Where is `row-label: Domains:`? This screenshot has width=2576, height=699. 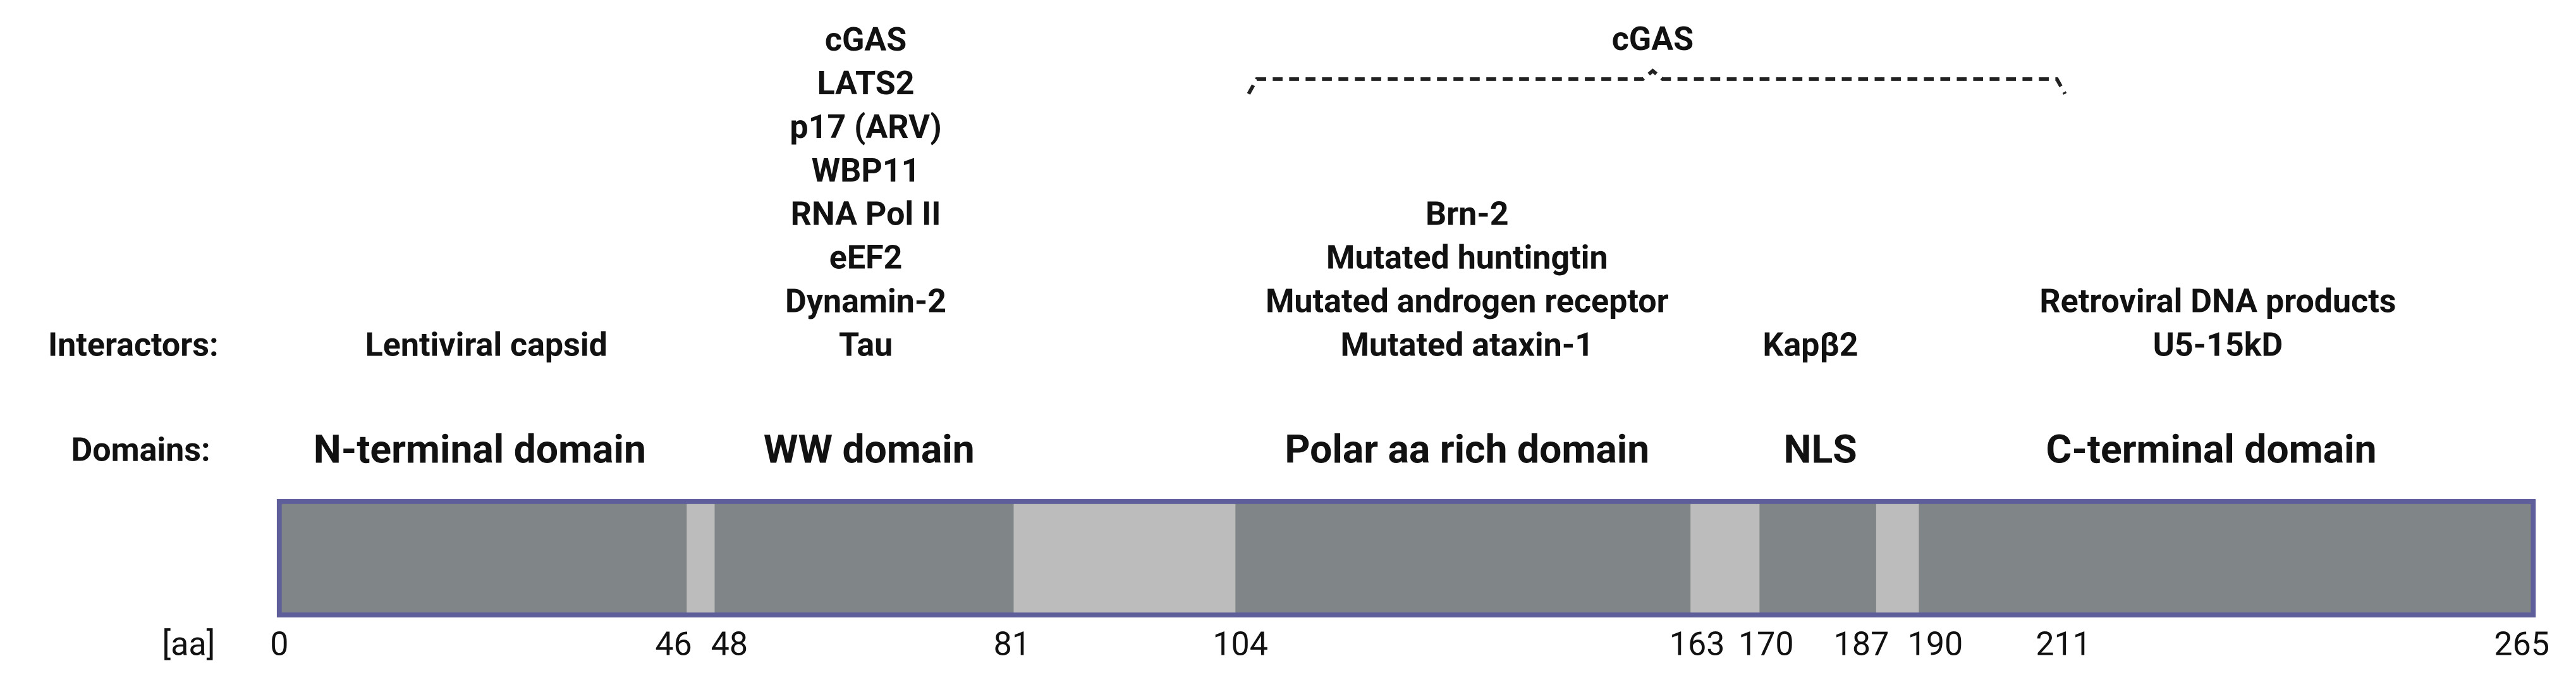 row-label: Domains: is located at coordinates (140, 450).